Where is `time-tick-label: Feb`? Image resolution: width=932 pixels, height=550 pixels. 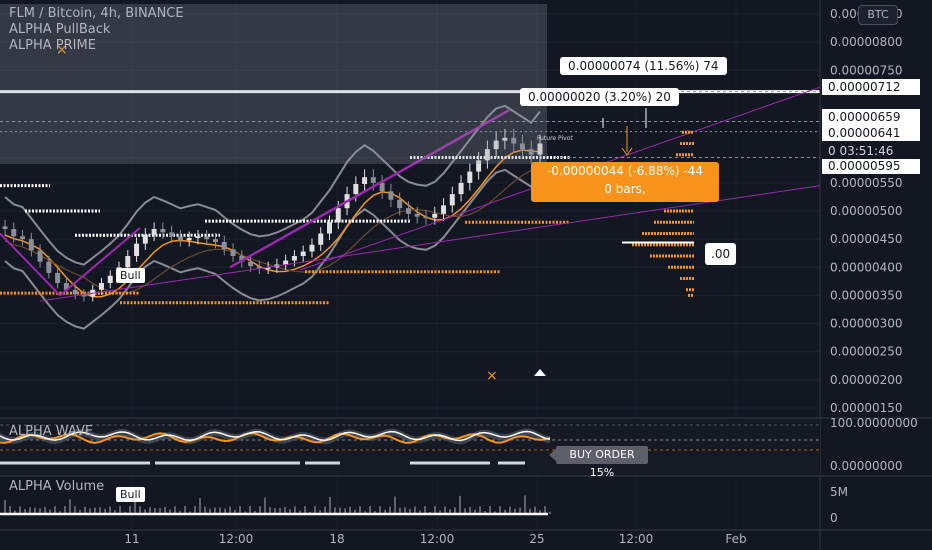 time-tick-label: Feb is located at coordinates (735, 539).